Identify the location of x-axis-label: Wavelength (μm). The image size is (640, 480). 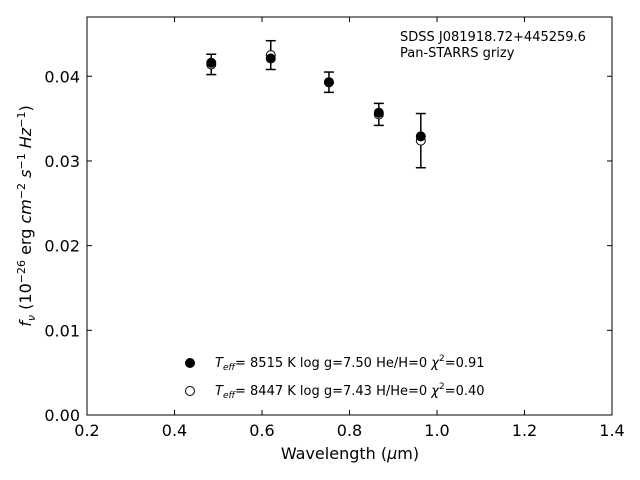
(350, 453).